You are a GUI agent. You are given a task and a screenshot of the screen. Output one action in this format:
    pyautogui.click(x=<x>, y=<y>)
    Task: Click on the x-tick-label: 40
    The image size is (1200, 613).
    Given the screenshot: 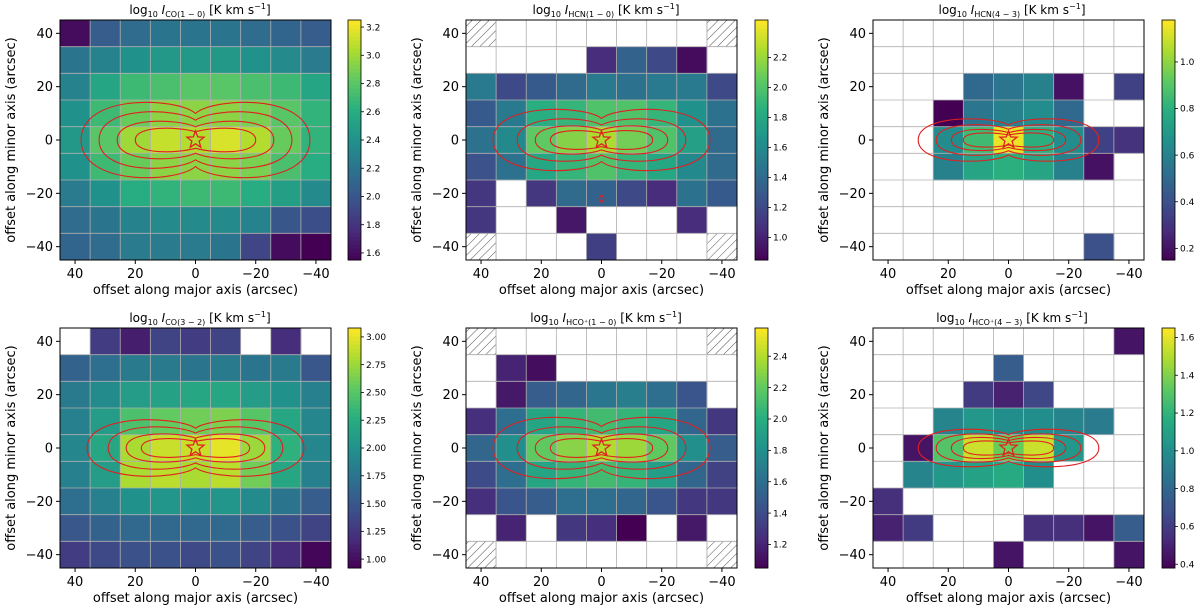 What is the action you would take?
    pyautogui.click(x=75, y=274)
    